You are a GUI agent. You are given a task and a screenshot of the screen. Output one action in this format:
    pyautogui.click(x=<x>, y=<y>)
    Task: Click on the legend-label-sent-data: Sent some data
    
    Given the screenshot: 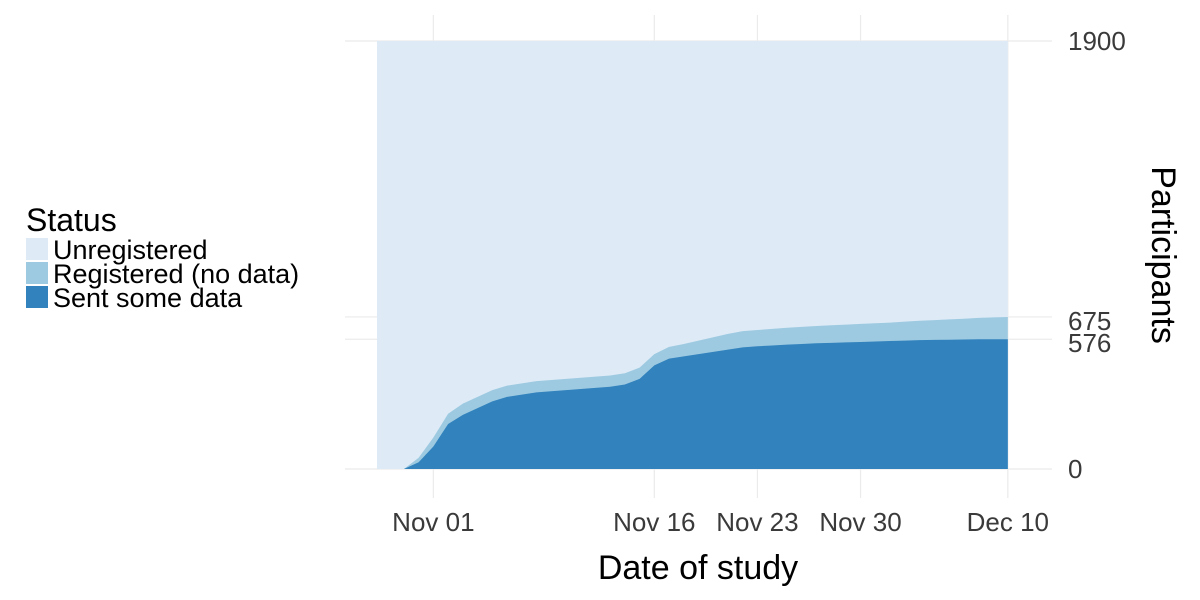 What is the action you would take?
    pyautogui.click(x=148, y=298)
    